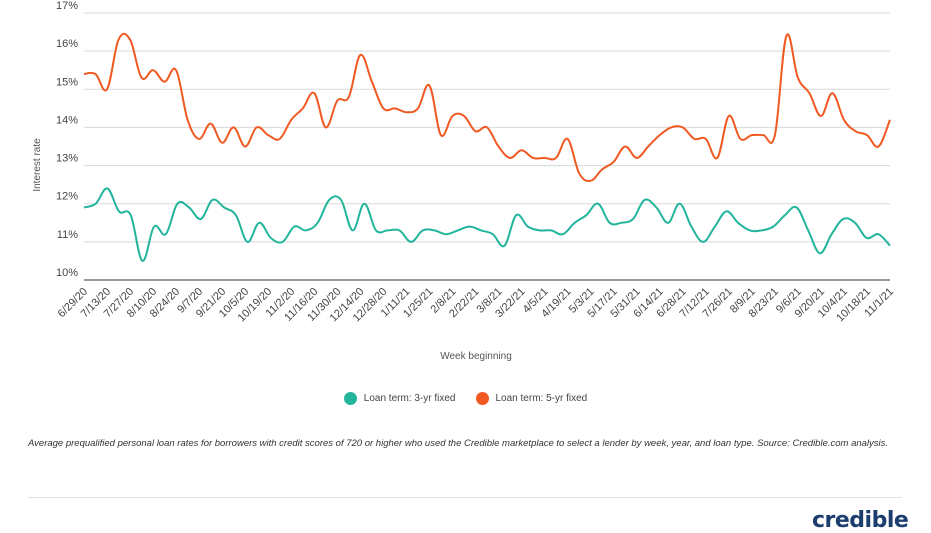 This screenshot has height=533, width=931. What do you see at coordinates (67, 6) in the screenshot?
I see `y-tick-label: 17%` at bounding box center [67, 6].